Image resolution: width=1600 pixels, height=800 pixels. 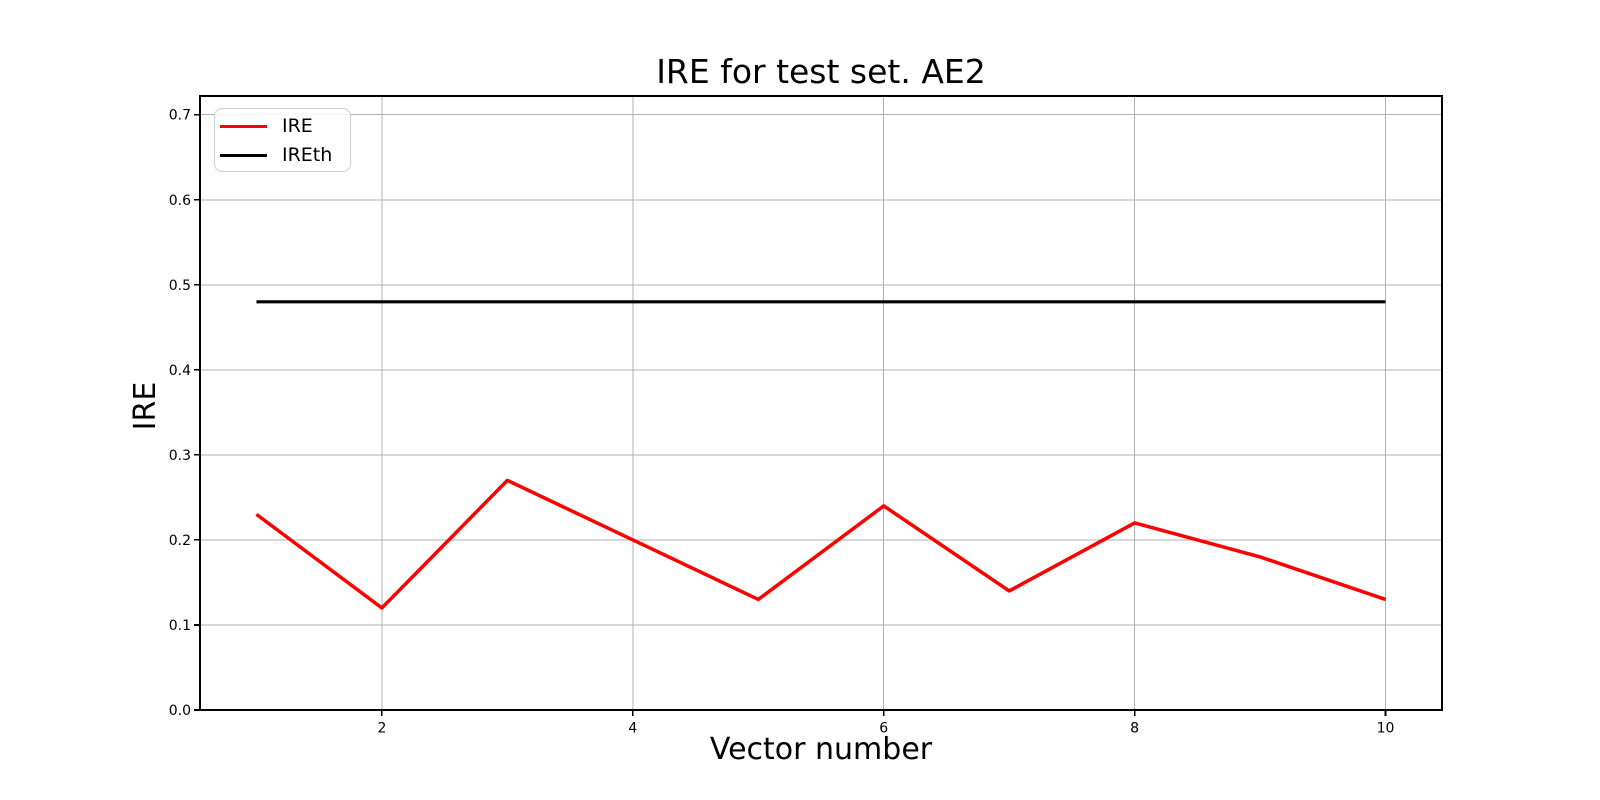 What do you see at coordinates (145, 406) in the screenshot?
I see `y-axis-label: IRE` at bounding box center [145, 406].